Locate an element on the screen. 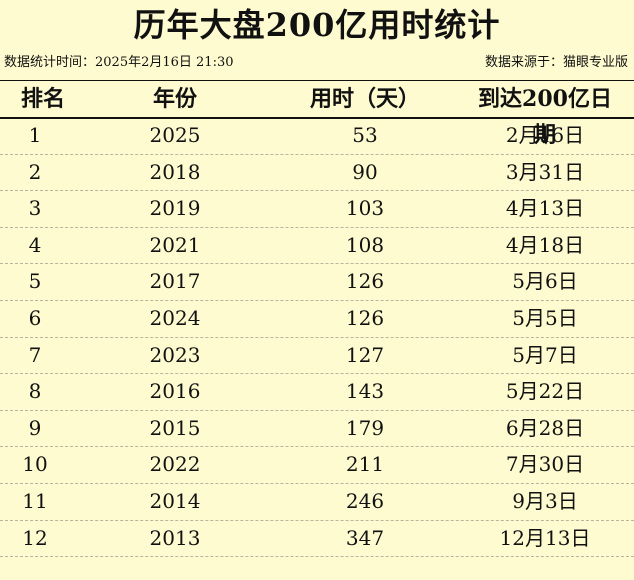 The image size is (634, 580). cell-rank: 4 is located at coordinates (35, 244).